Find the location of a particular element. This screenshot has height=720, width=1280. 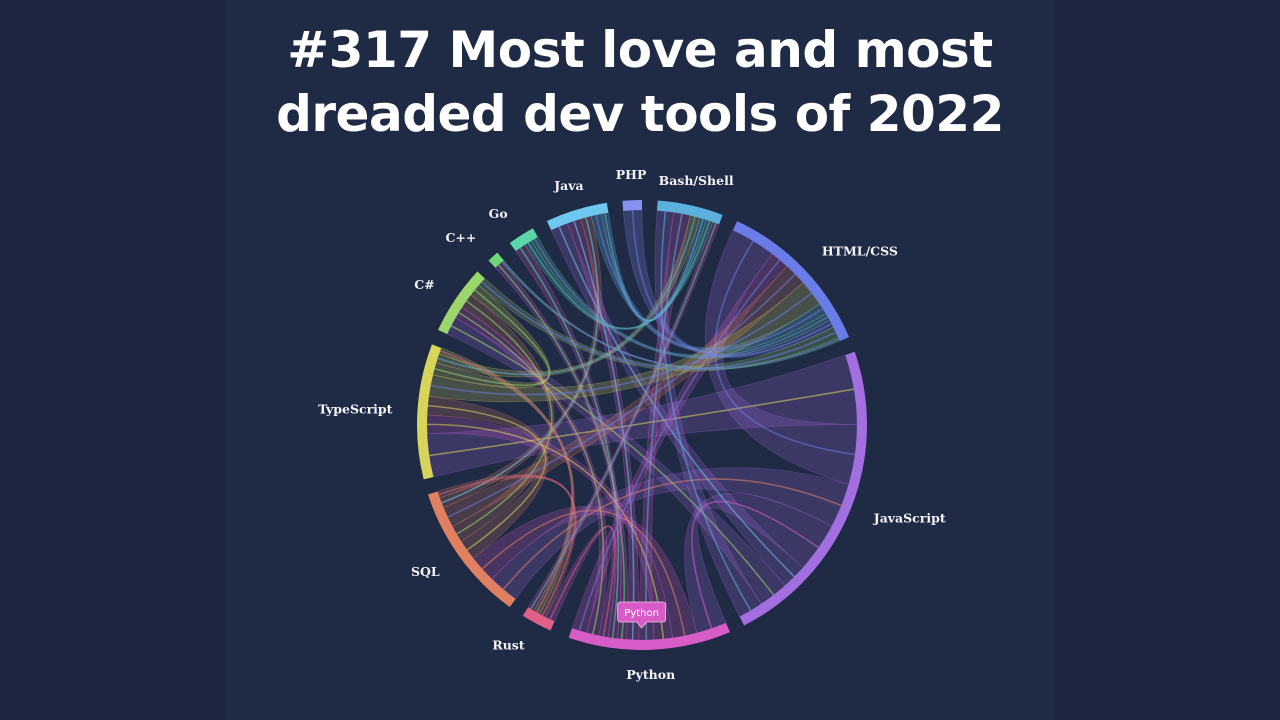

label-bash-shell: Bash/Shell is located at coordinates (696, 180).